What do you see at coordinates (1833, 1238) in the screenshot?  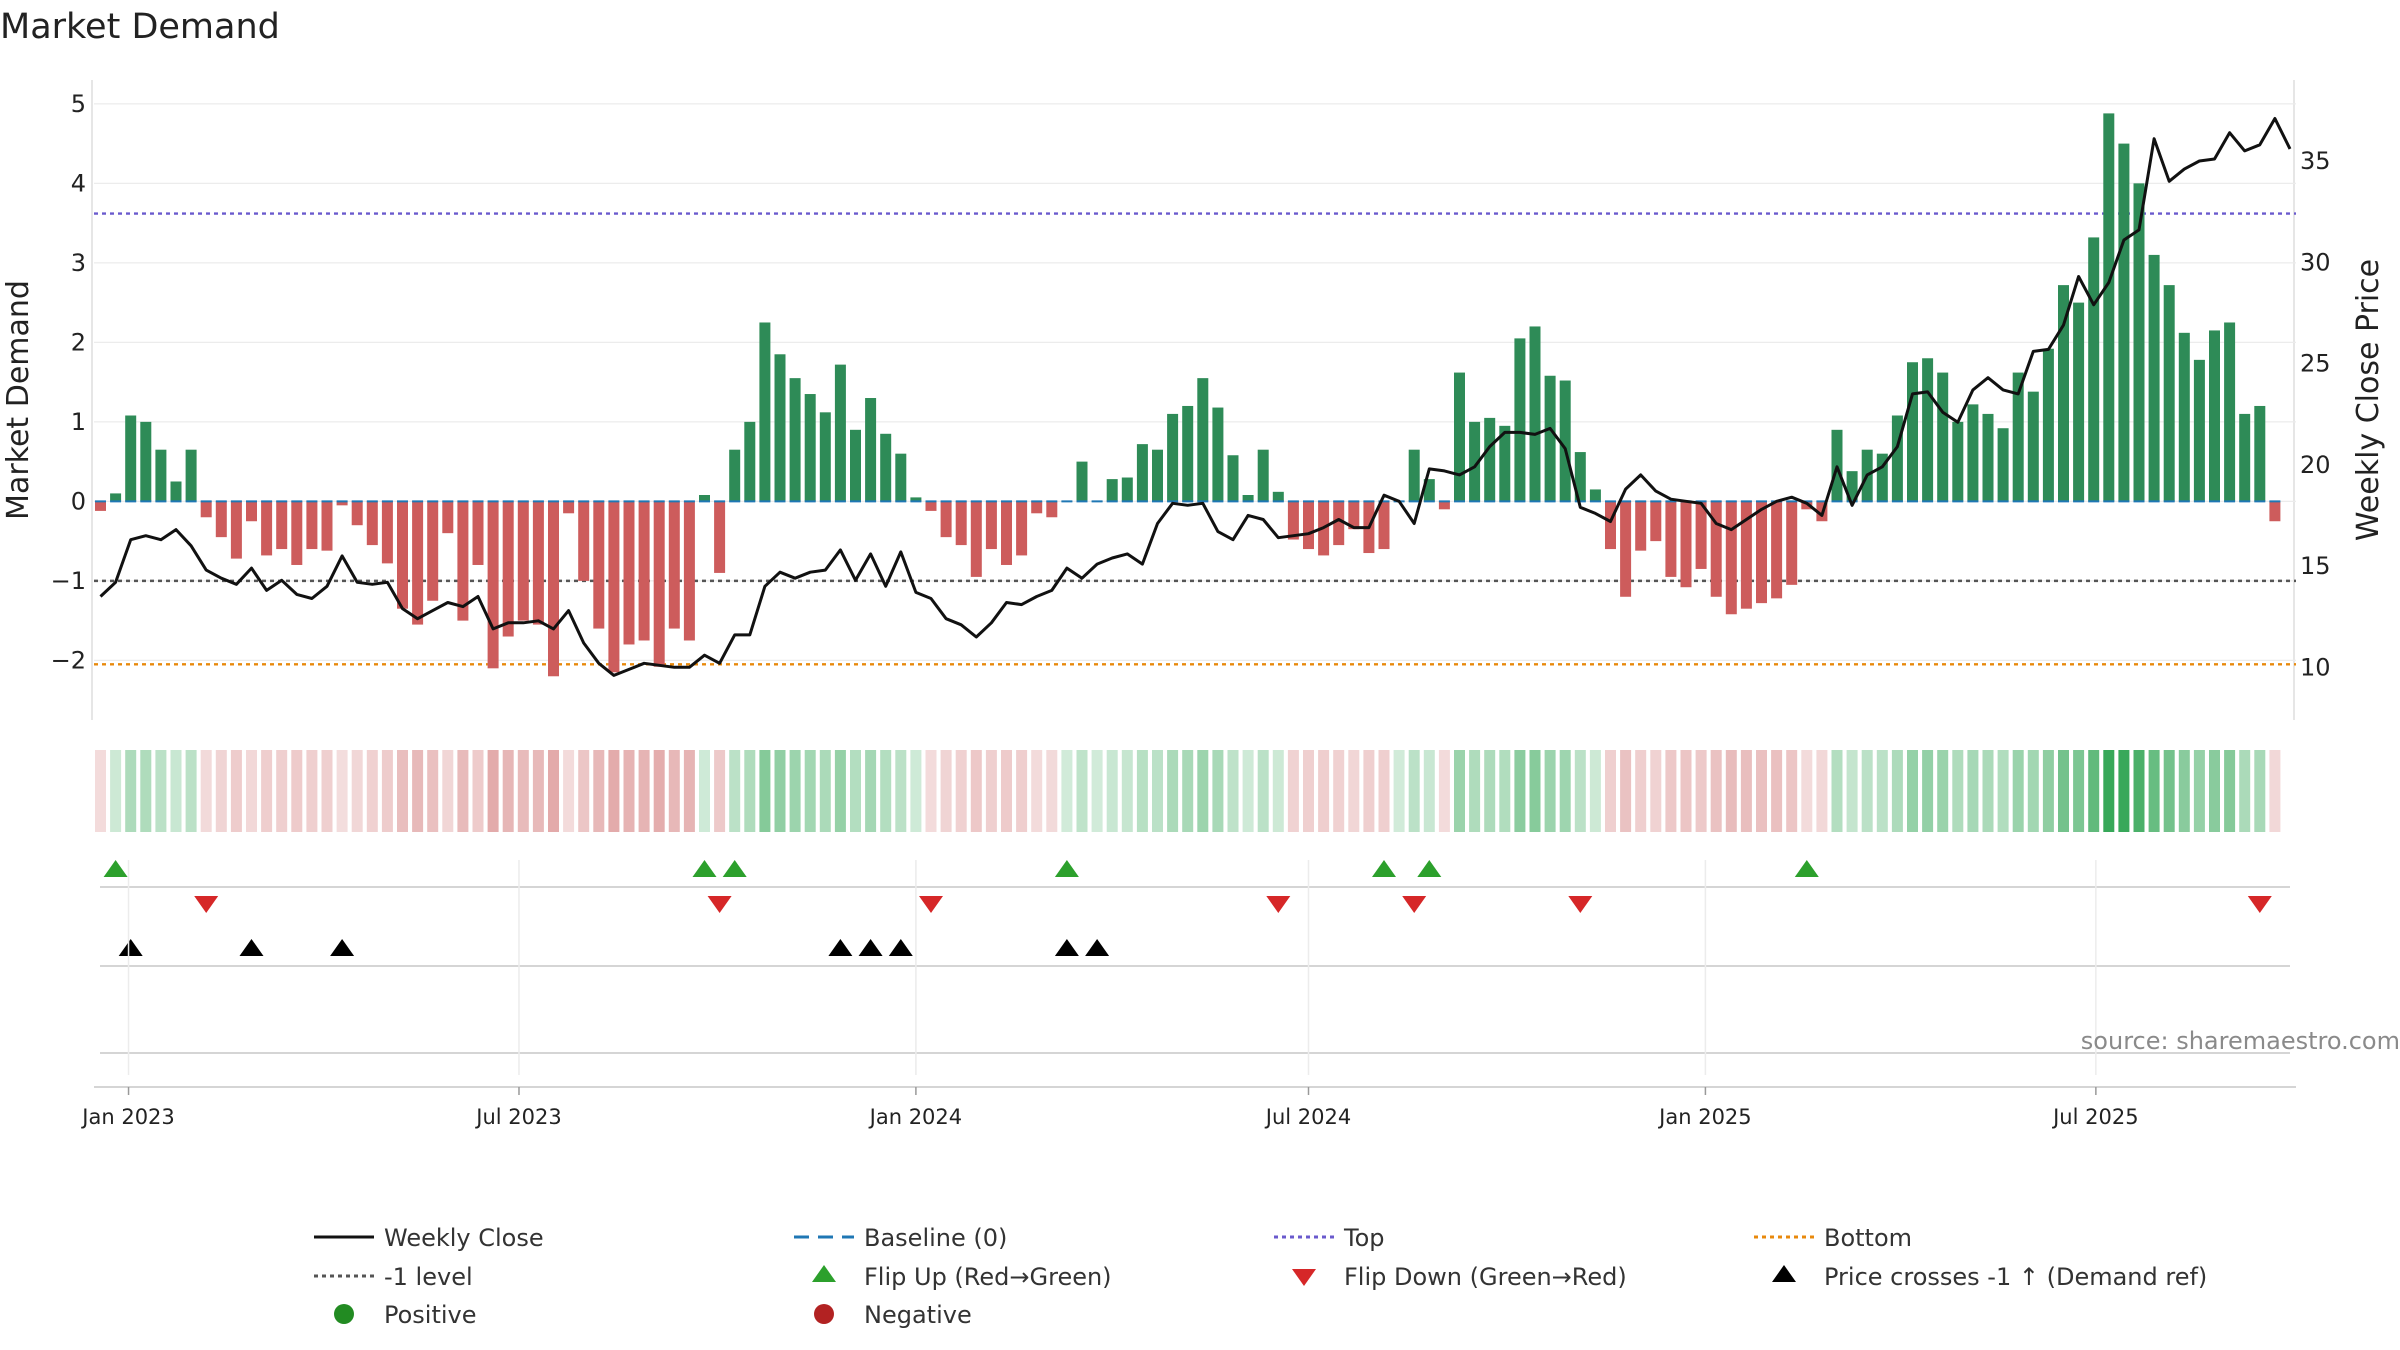 I see `legend-item: Bottom` at bounding box center [1833, 1238].